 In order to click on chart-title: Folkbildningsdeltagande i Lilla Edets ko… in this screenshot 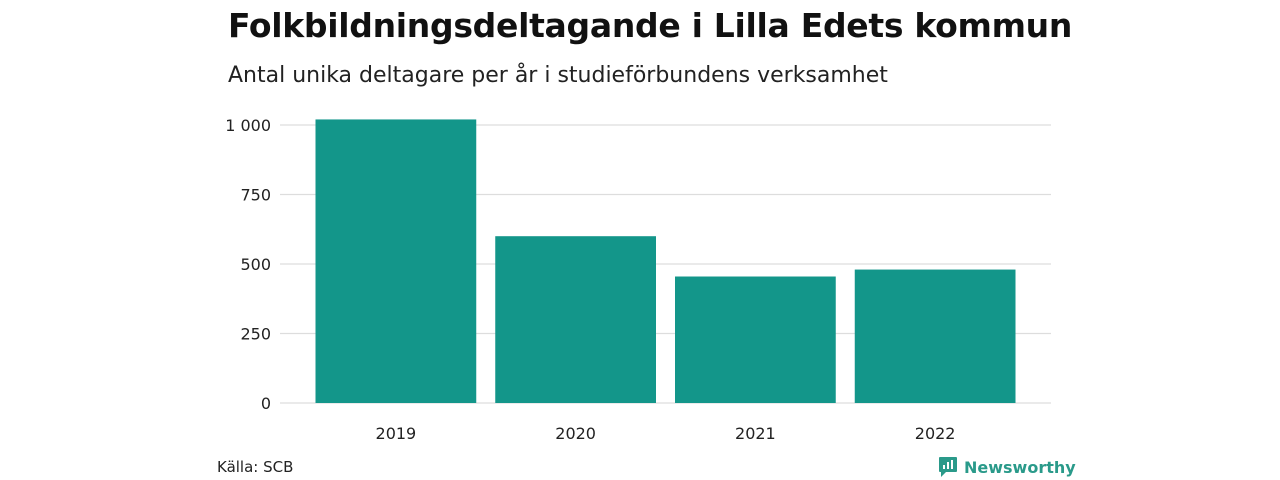, I will do `click(650, 25)`.